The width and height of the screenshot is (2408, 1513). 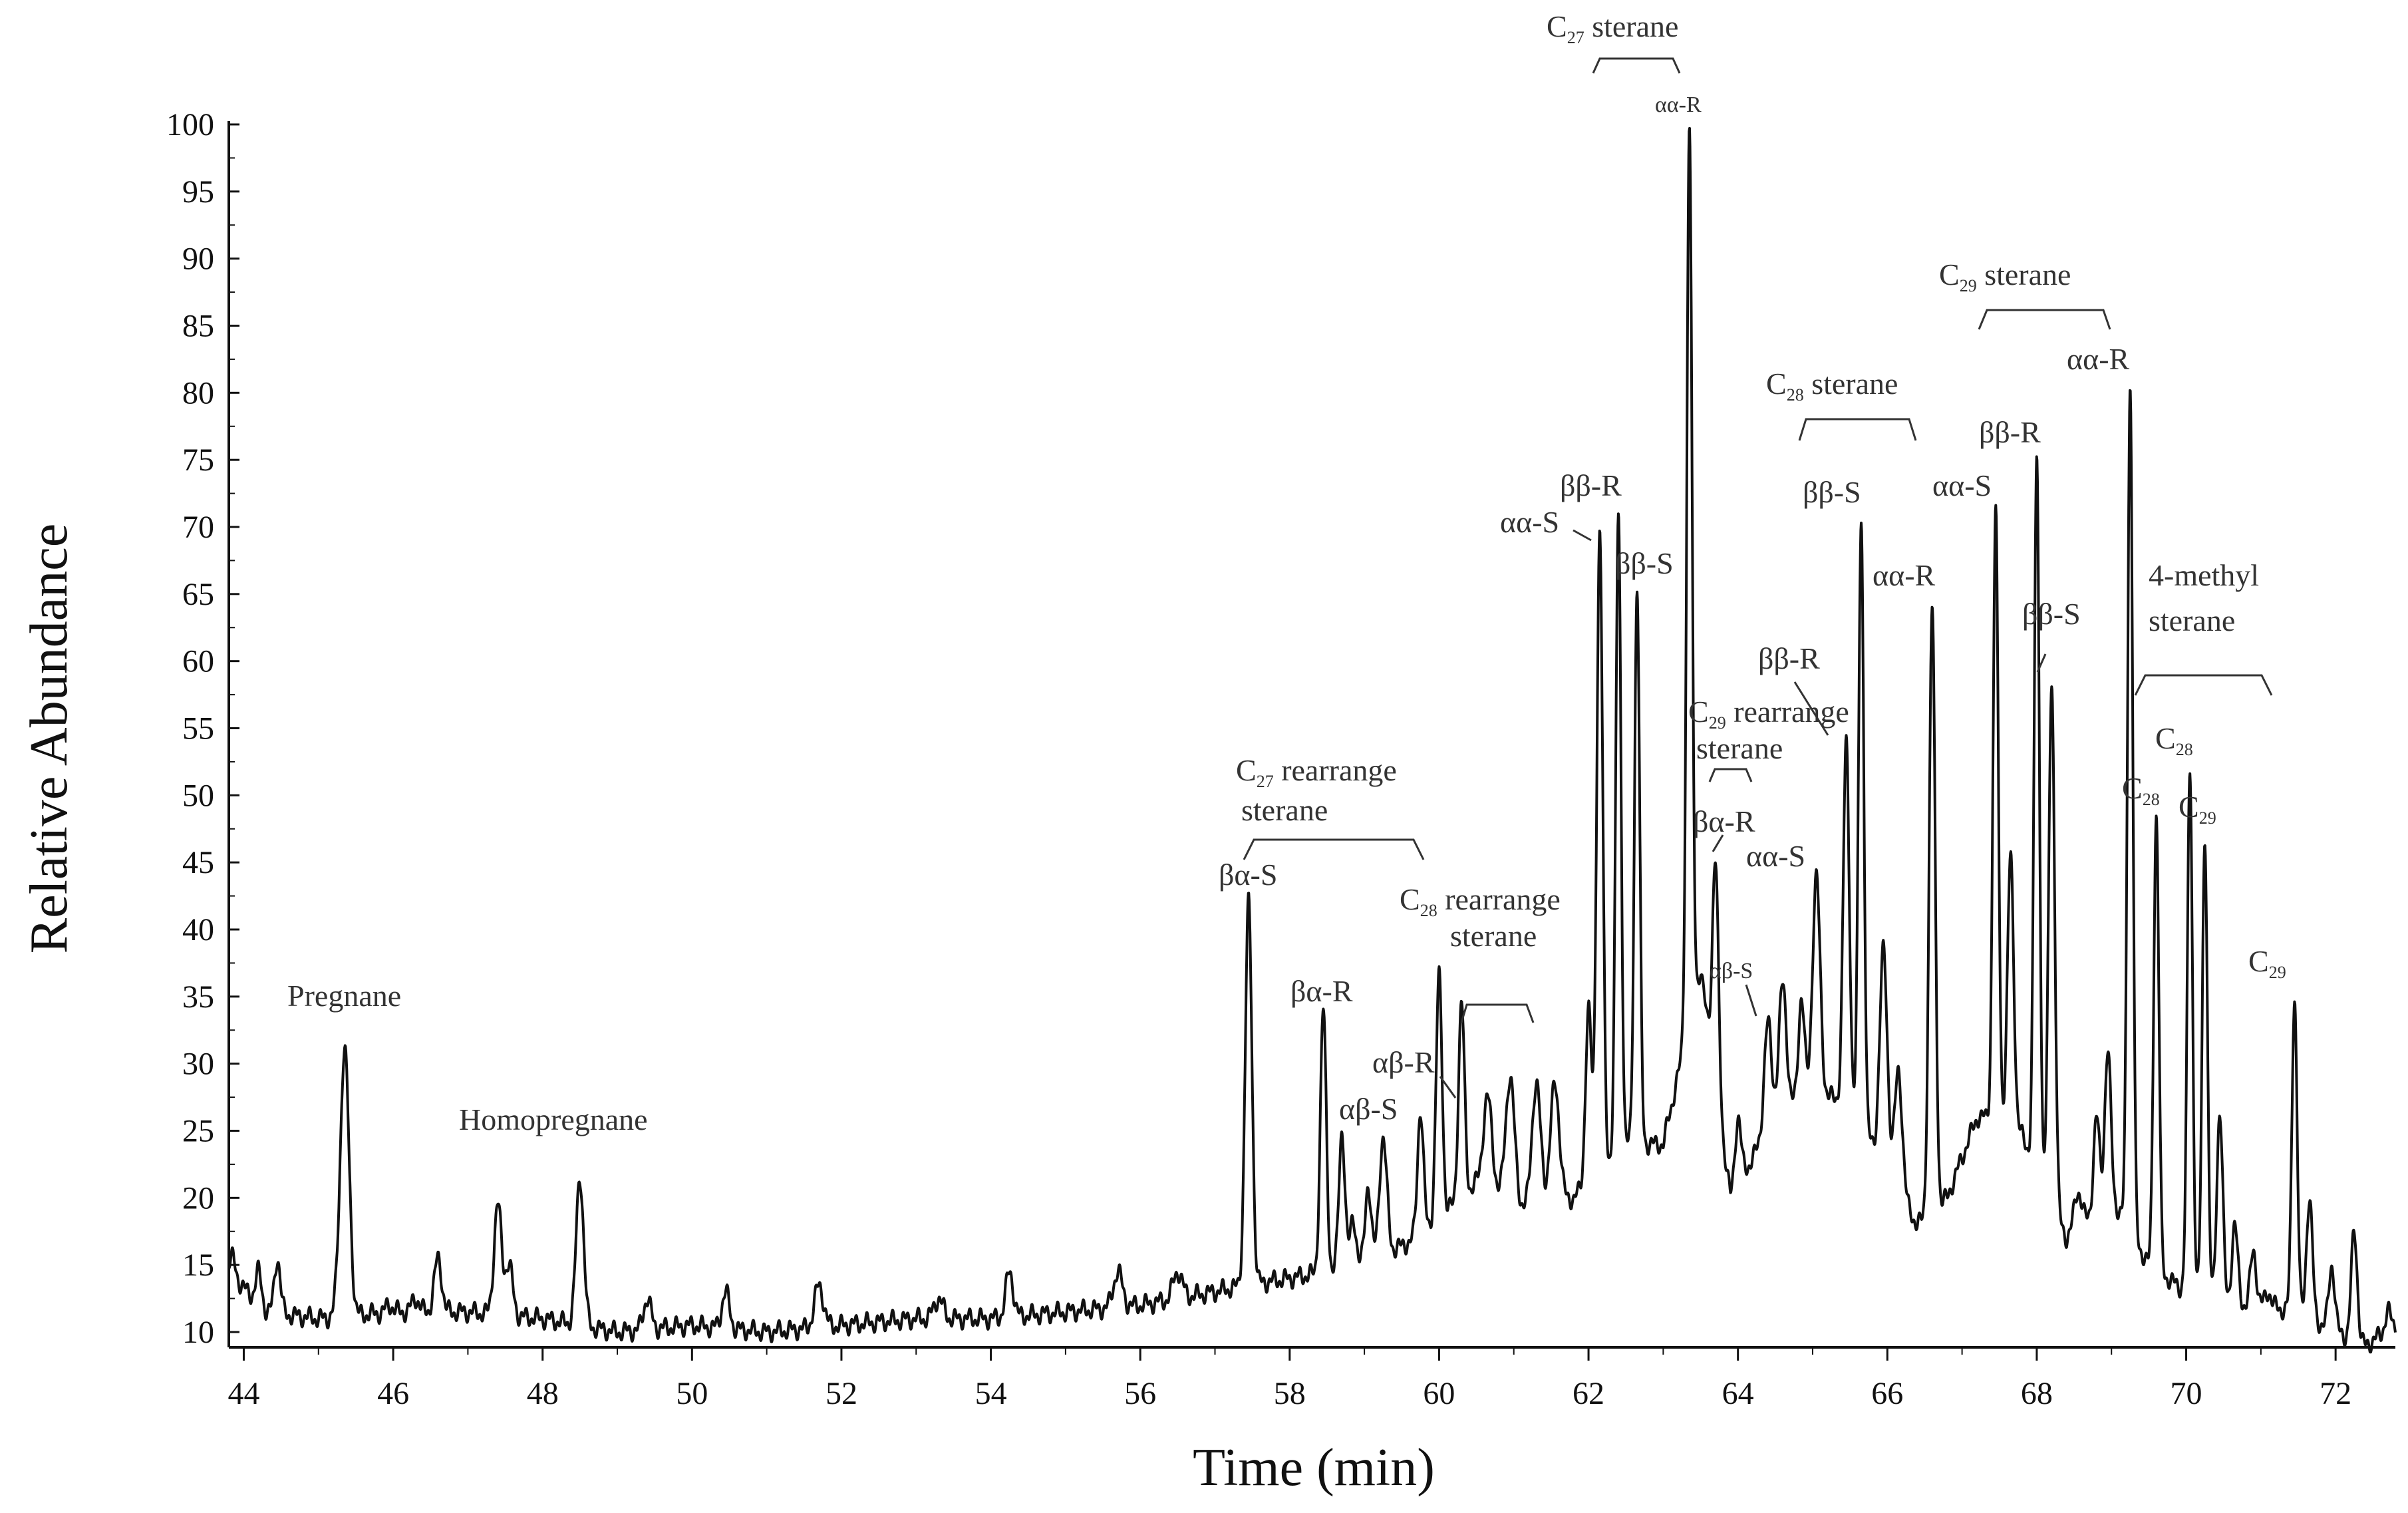 I want to click on x-tick-label: 48, so click(x=543, y=1394).